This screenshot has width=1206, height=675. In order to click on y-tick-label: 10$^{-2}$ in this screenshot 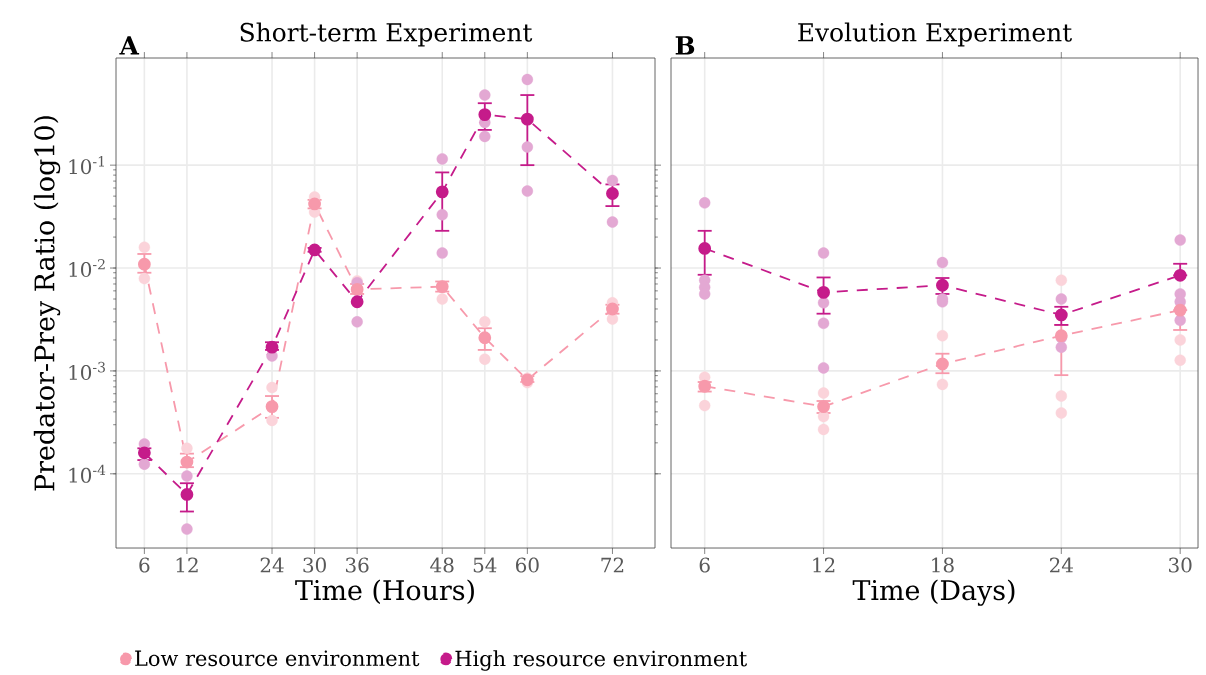, I will do `click(87, 268)`.